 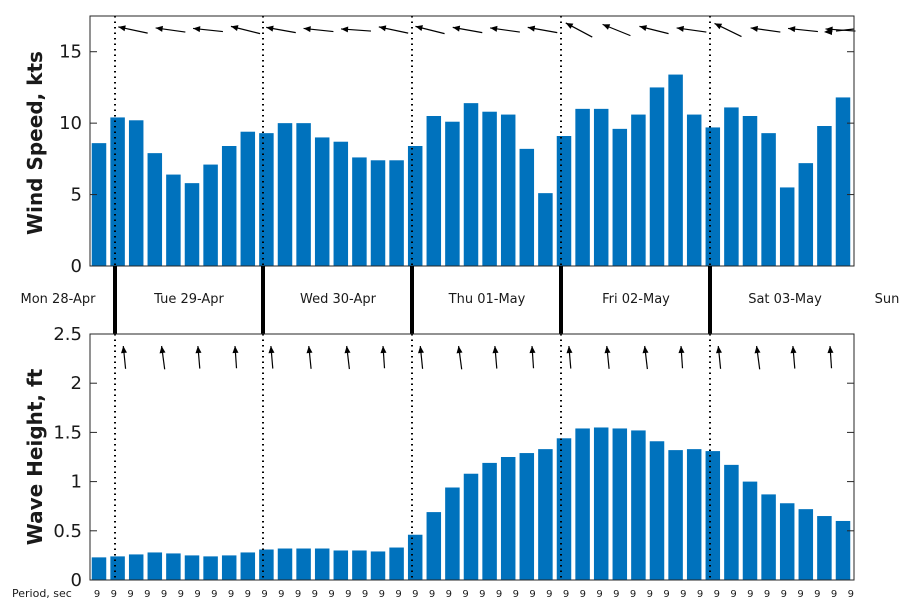 I want to click on y-tick-label: 0.5, so click(x=67, y=531).